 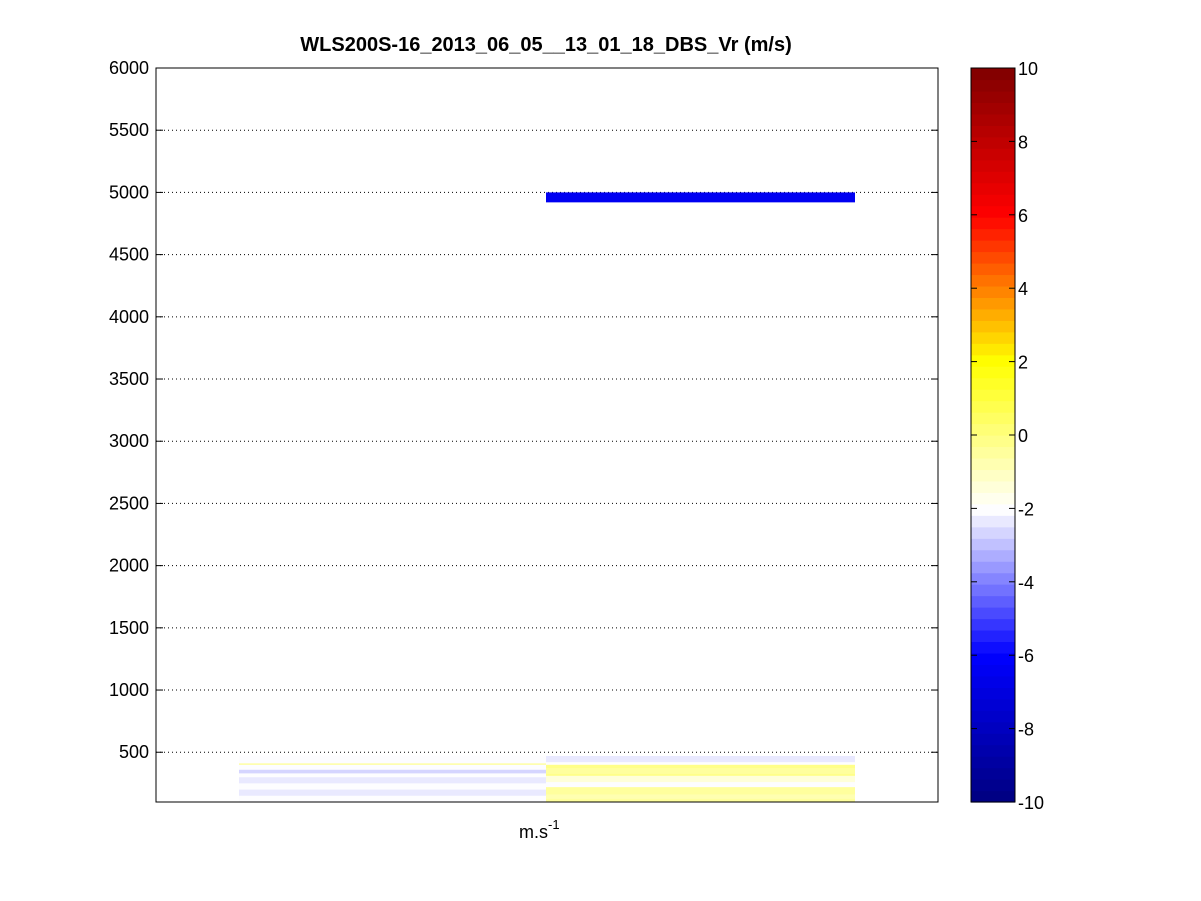 I want to click on y-tick-label: 5000, so click(x=129, y=192).